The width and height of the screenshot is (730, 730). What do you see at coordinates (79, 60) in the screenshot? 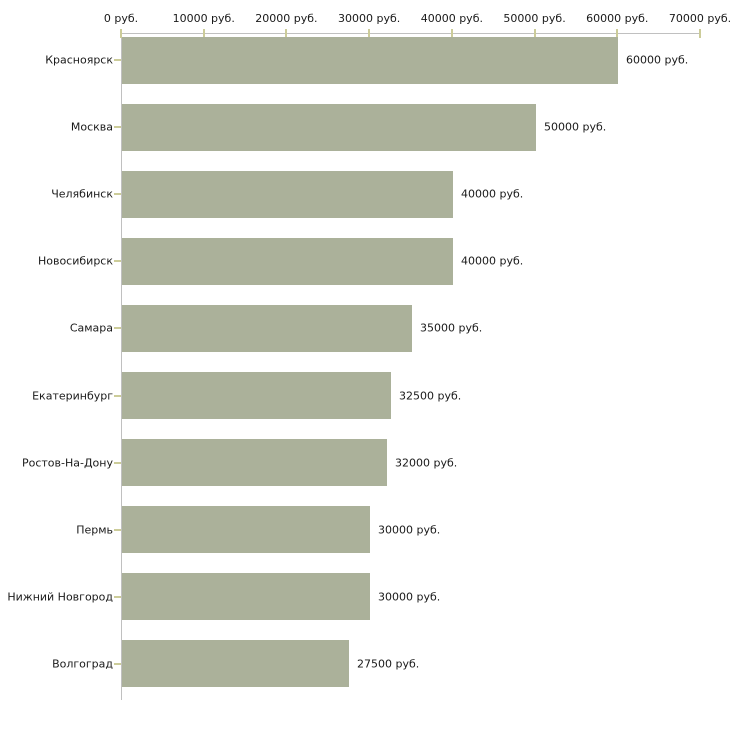
I see `category-label: Красноярск` at bounding box center [79, 60].